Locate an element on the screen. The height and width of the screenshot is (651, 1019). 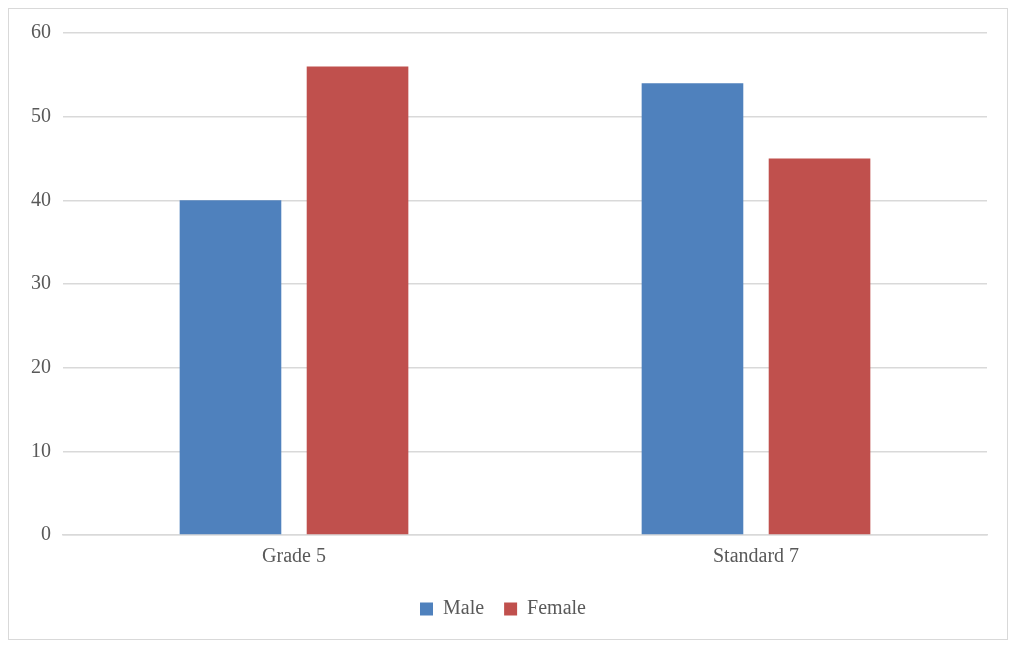
y-tick-label: 20 is located at coordinates (41, 365).